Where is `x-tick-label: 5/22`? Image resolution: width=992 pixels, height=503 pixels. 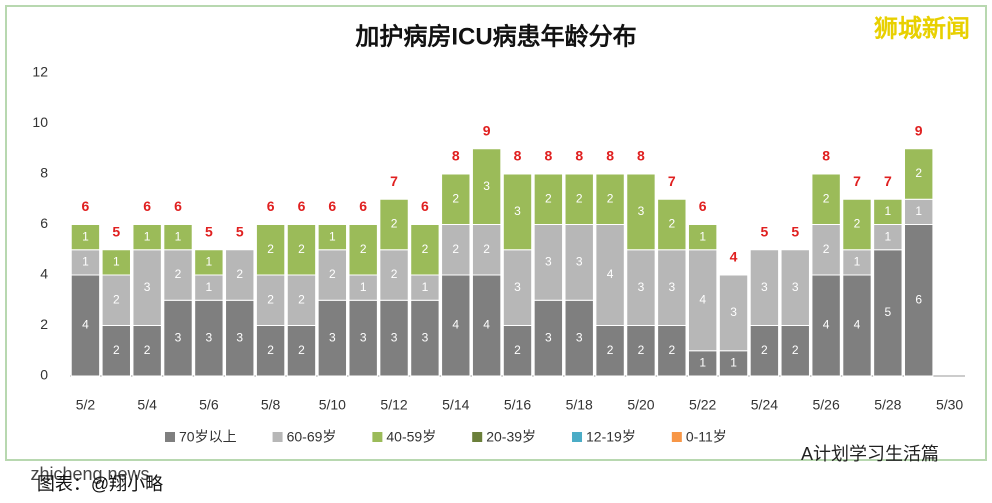
x-tick-label: 5/22 is located at coordinates (702, 405).